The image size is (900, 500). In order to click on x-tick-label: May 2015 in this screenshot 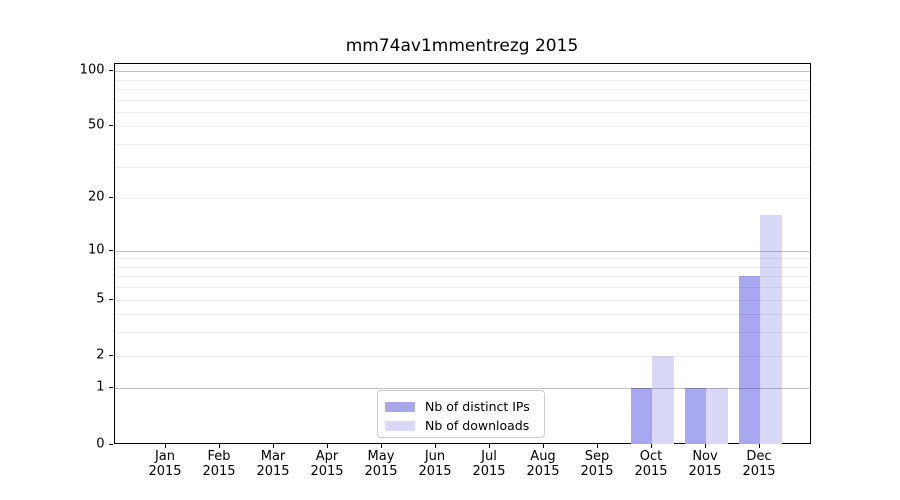, I will do `click(381, 464)`.